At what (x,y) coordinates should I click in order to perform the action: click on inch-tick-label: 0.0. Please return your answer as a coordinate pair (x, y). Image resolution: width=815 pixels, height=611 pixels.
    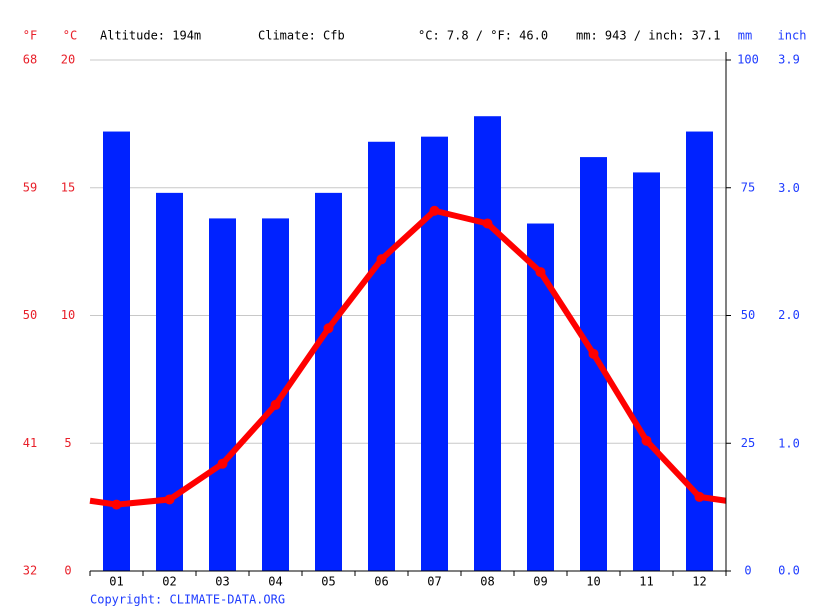
    Looking at the image, I should click on (789, 571).